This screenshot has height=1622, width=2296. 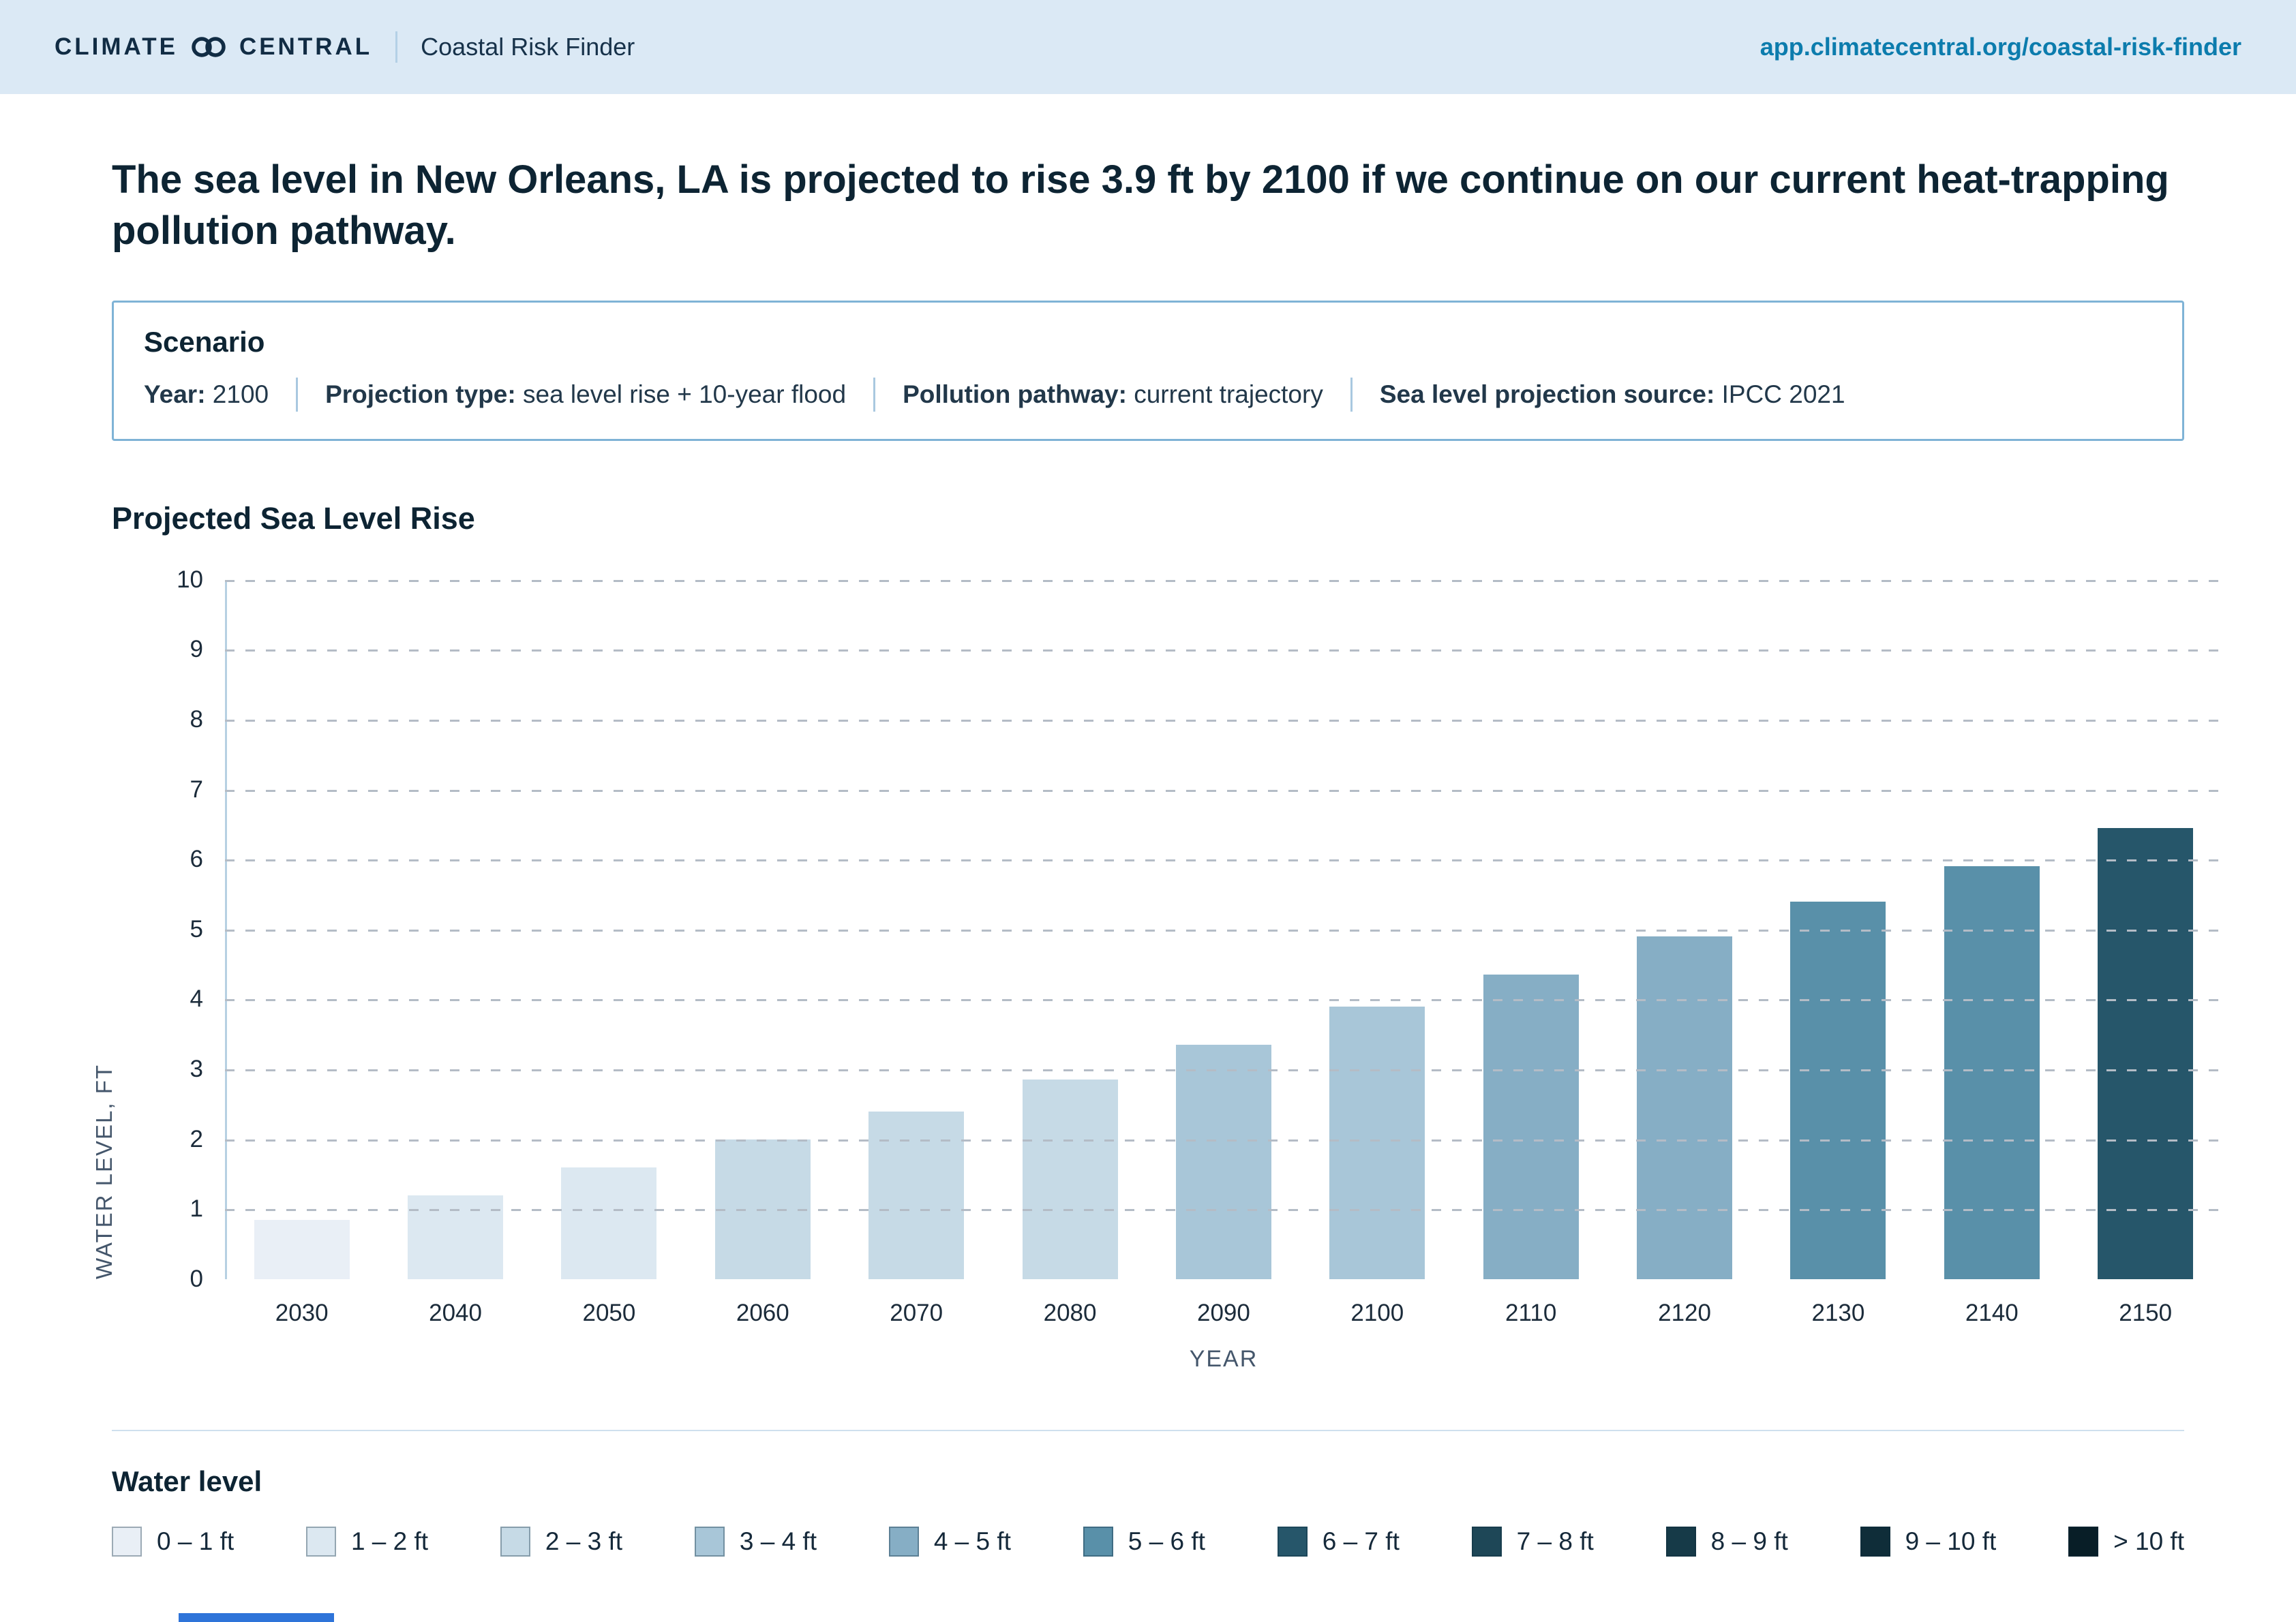 I want to click on legend-label: 4 – 5 ft, so click(x=972, y=1541).